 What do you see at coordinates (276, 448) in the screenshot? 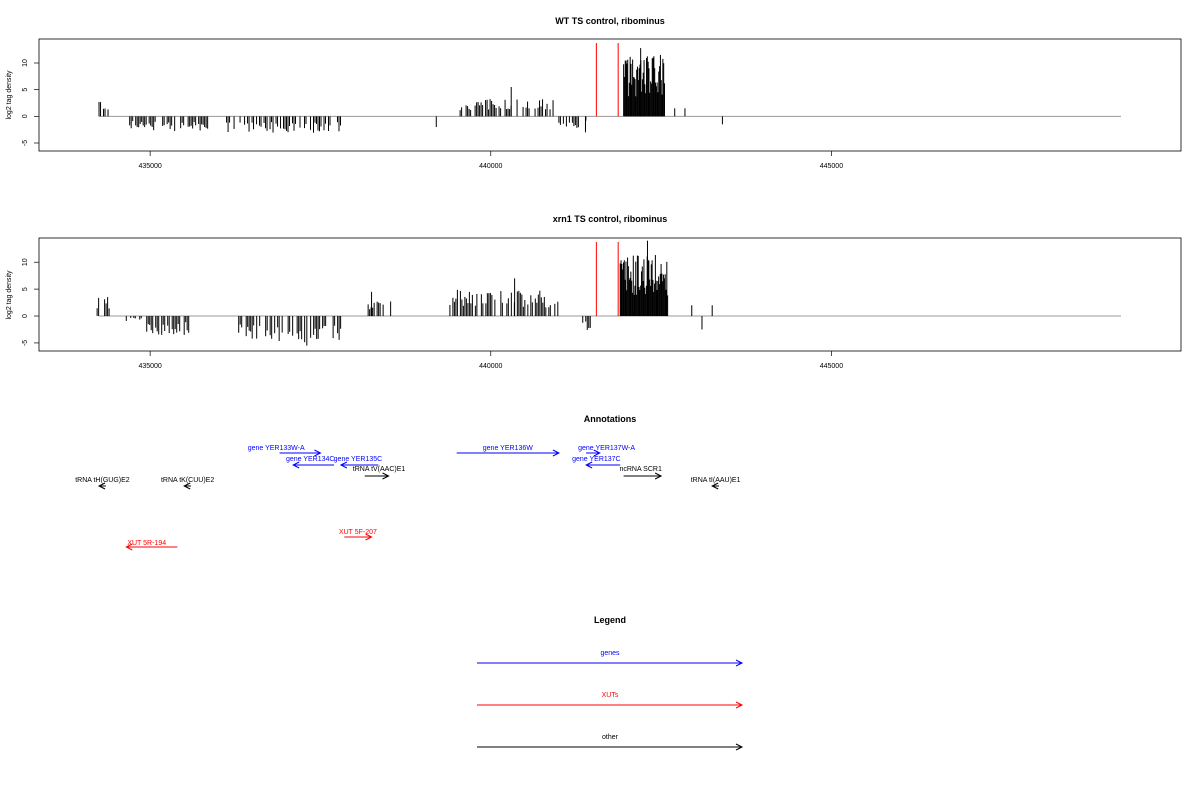
I see `feature-label: gene YER133W-A` at bounding box center [276, 448].